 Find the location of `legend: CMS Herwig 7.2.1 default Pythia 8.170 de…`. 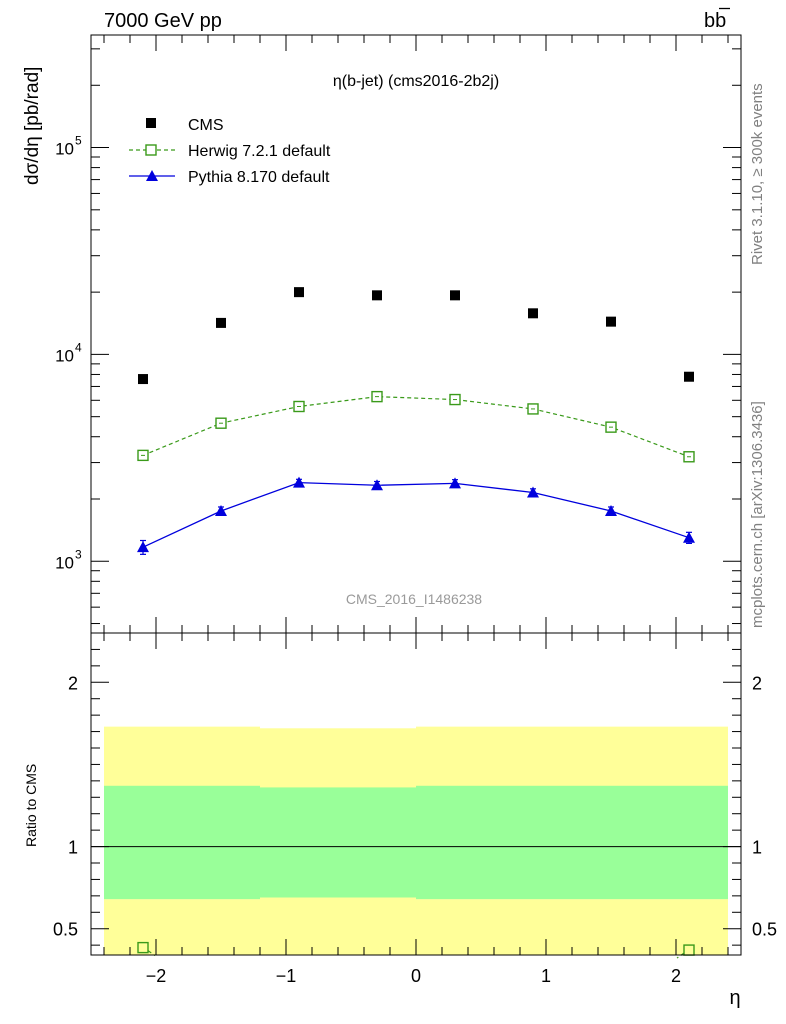

legend: CMS Herwig 7.2.1 default Pythia 8.170 de… is located at coordinates (230, 151).